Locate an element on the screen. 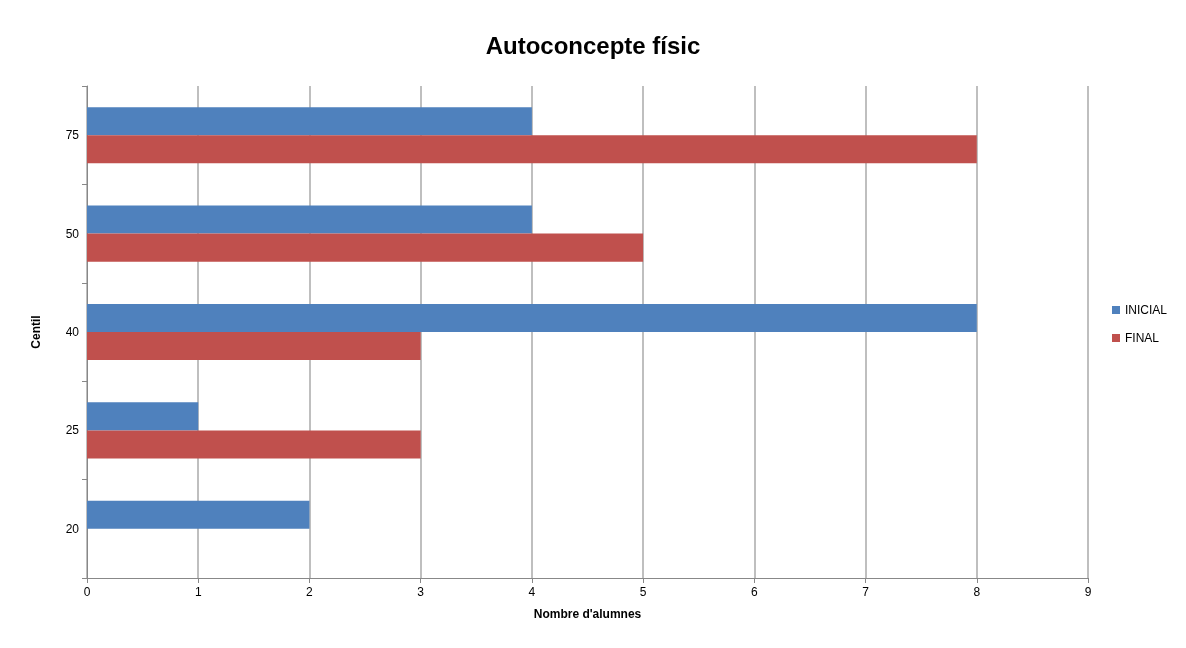 Image resolution: width=1186 pixels, height=648 pixels. y-tick-label: 25 is located at coordinates (72, 430).